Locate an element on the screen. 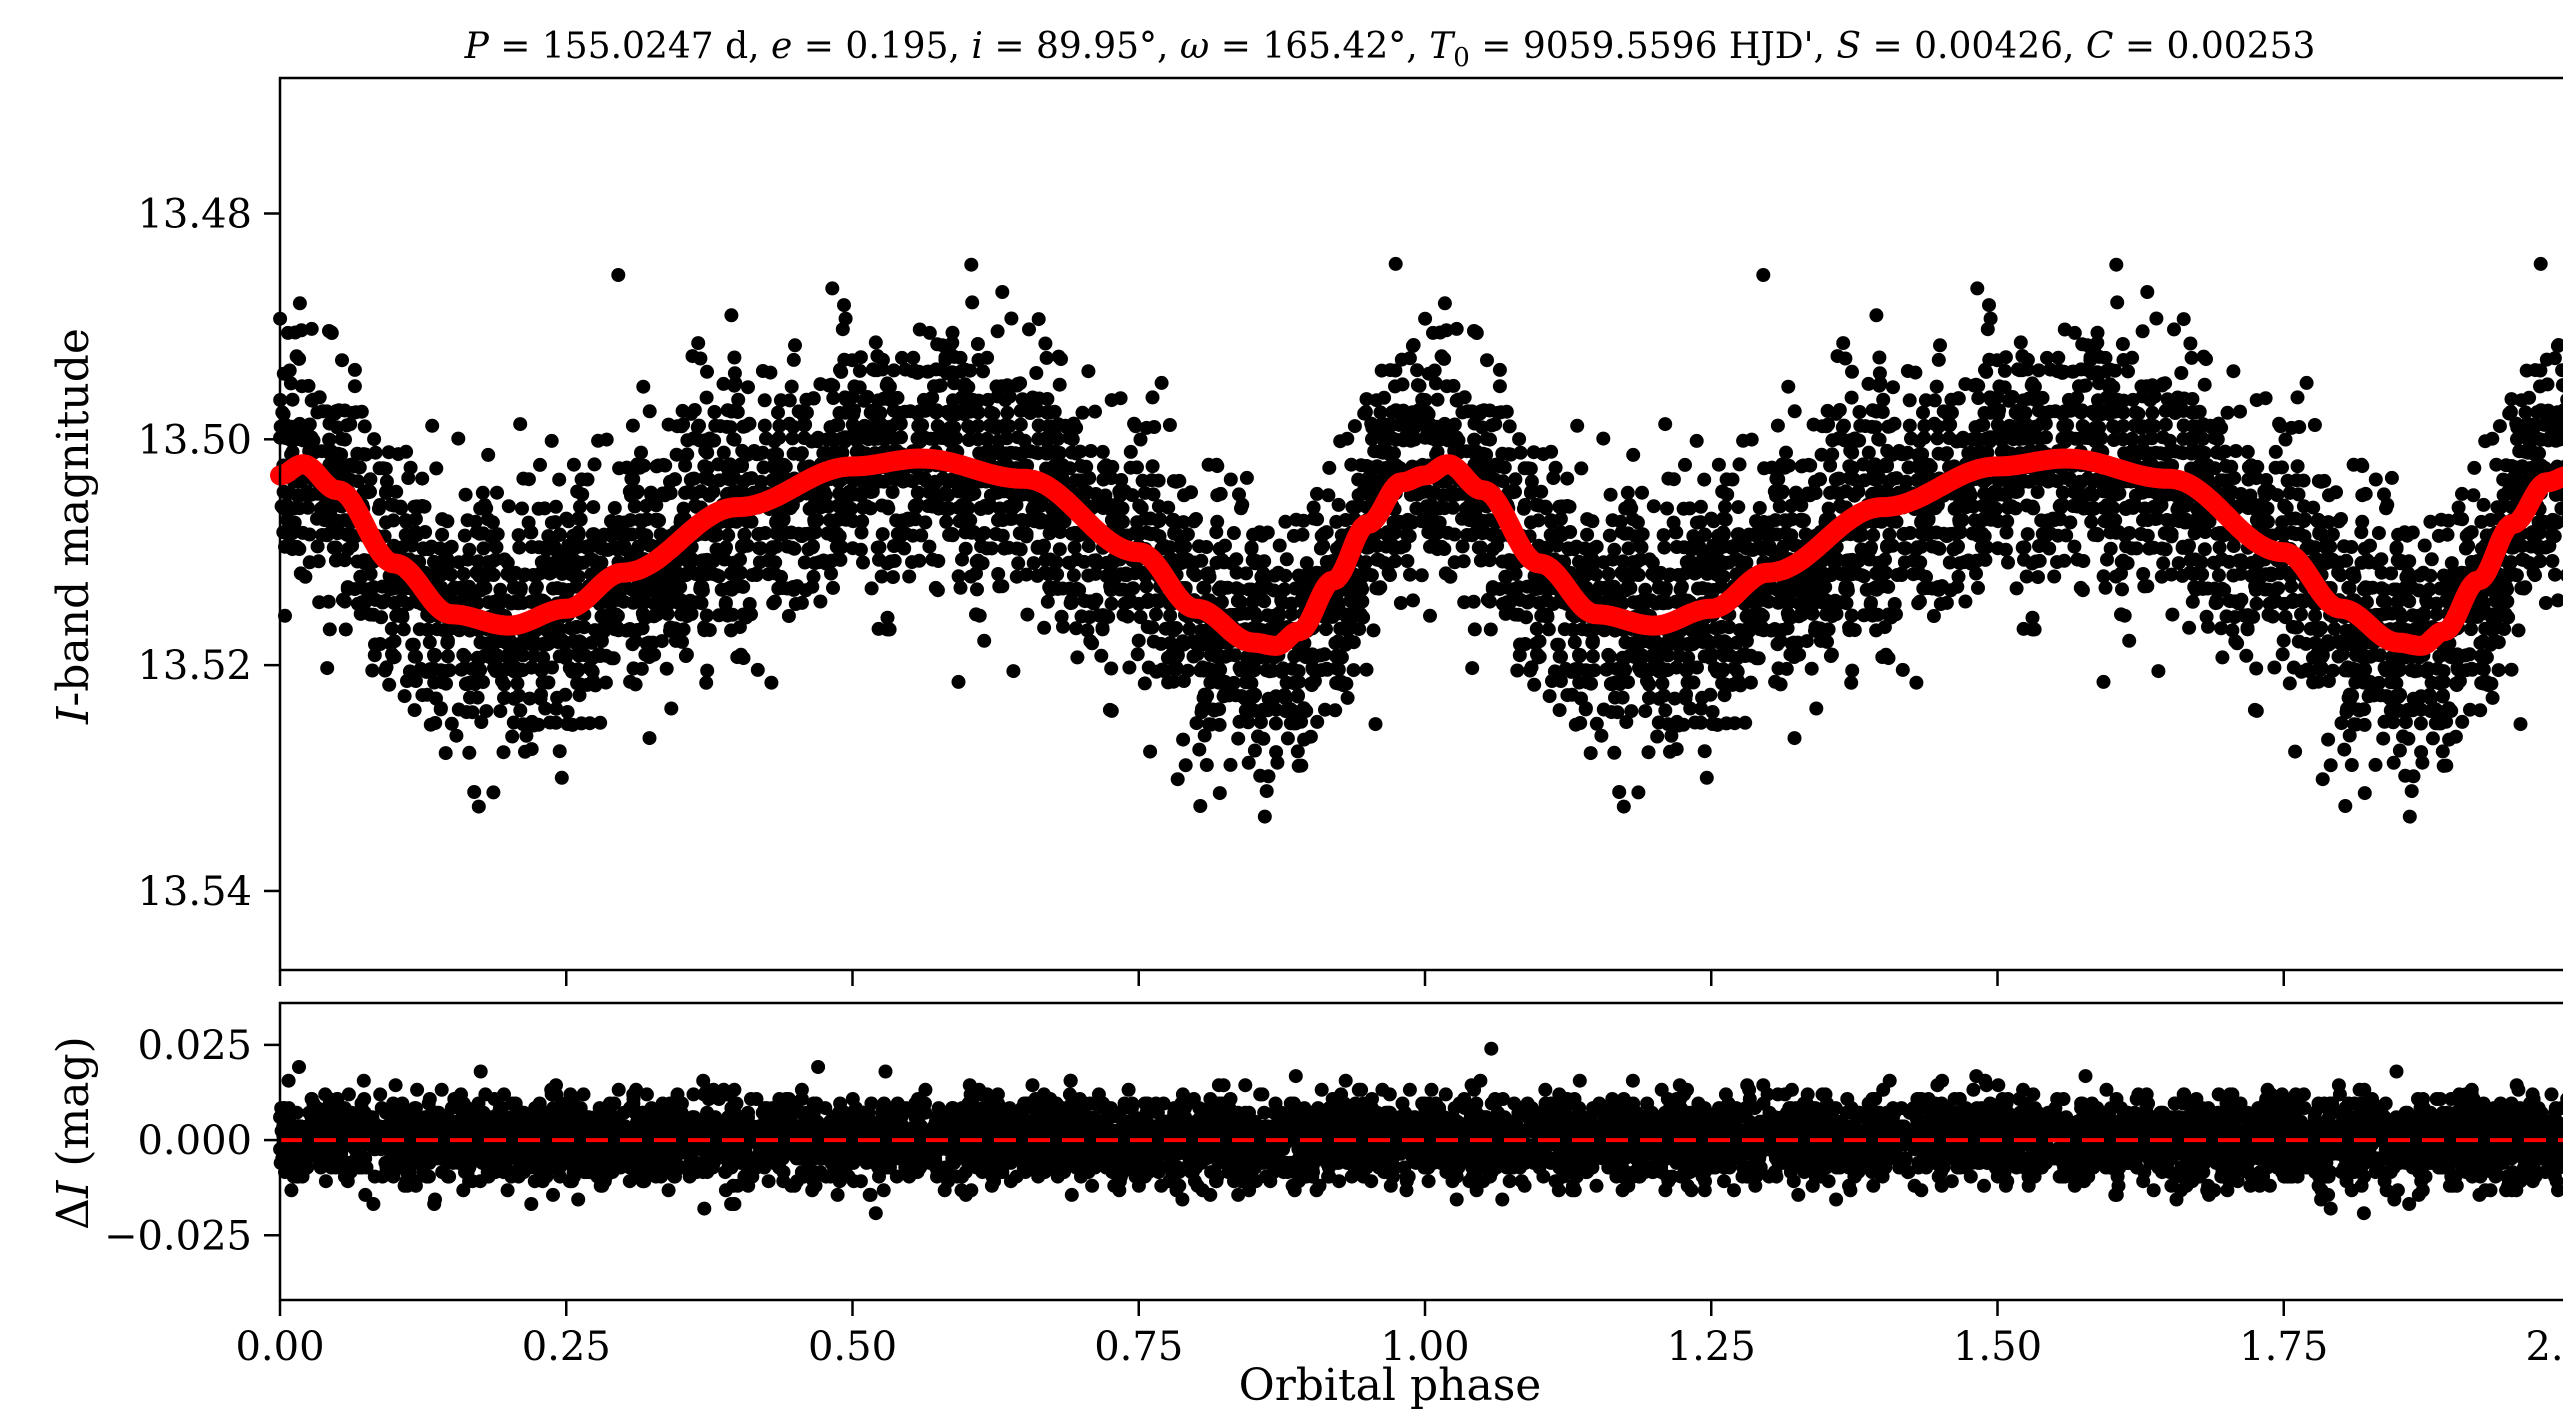  title-omega: 165.42° is located at coordinates (1334, 46).